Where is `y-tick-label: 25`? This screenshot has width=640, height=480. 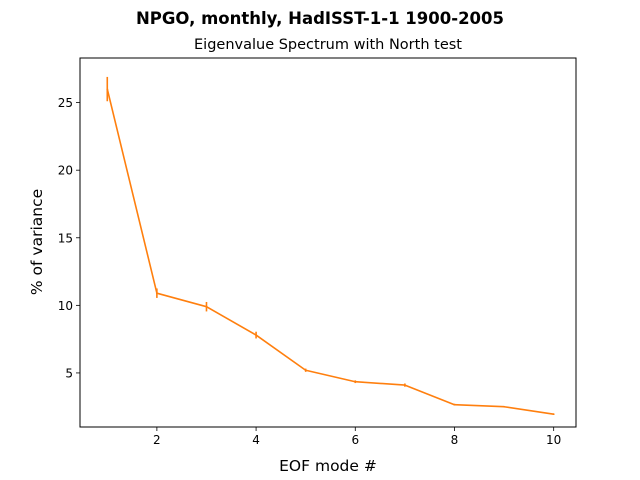
y-tick-label: 25 is located at coordinates (65, 103).